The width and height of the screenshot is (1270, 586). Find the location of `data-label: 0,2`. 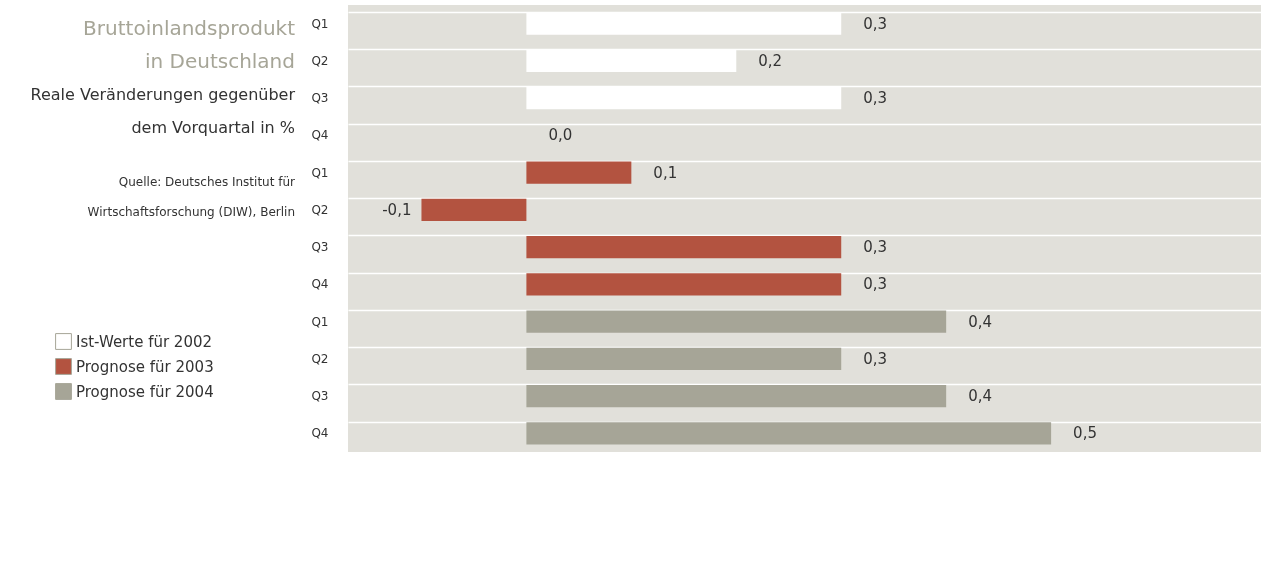

data-label: 0,2 is located at coordinates (770, 60).